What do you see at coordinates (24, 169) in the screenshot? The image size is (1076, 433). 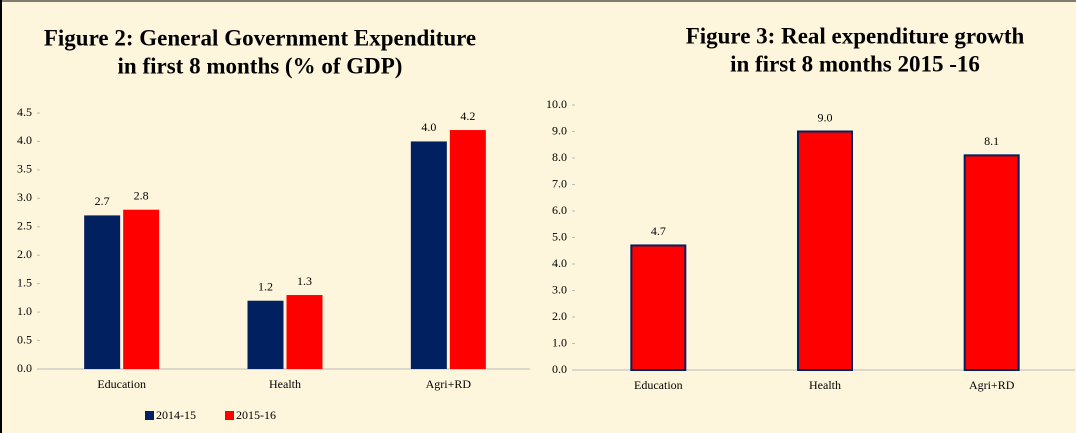 I see `y-tick-label: 3.5` at bounding box center [24, 169].